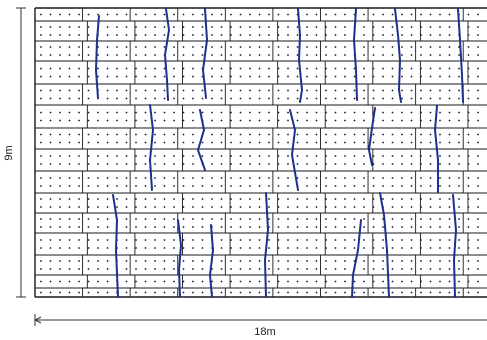  I want to click on height-dimension-label: 9m, so click(9, 152).